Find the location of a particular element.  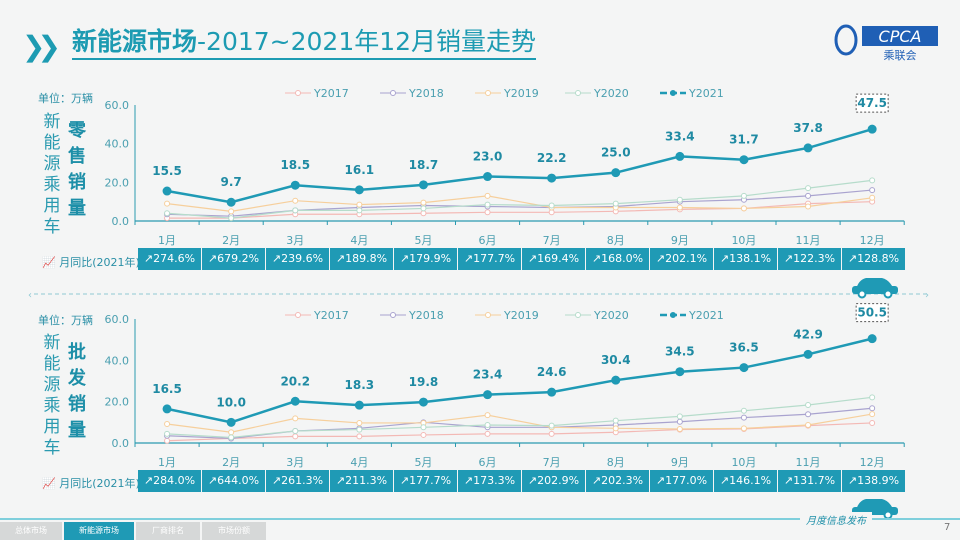

yoy-value: 274.6% is located at coordinates (174, 258).